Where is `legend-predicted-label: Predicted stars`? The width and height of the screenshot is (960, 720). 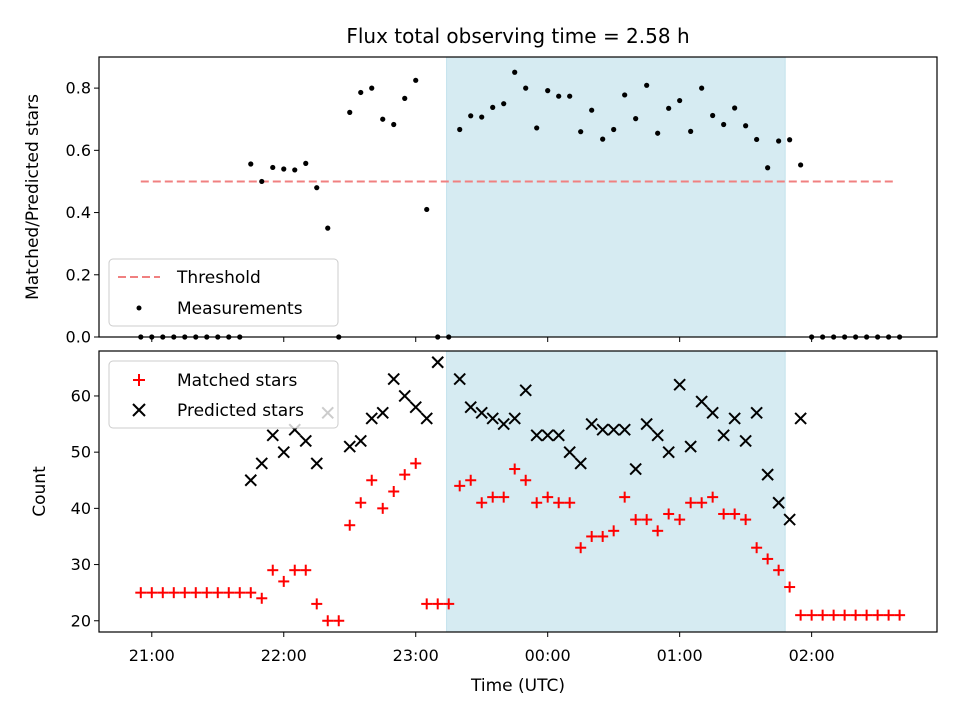 legend-predicted-label: Predicted stars is located at coordinates (240, 411).